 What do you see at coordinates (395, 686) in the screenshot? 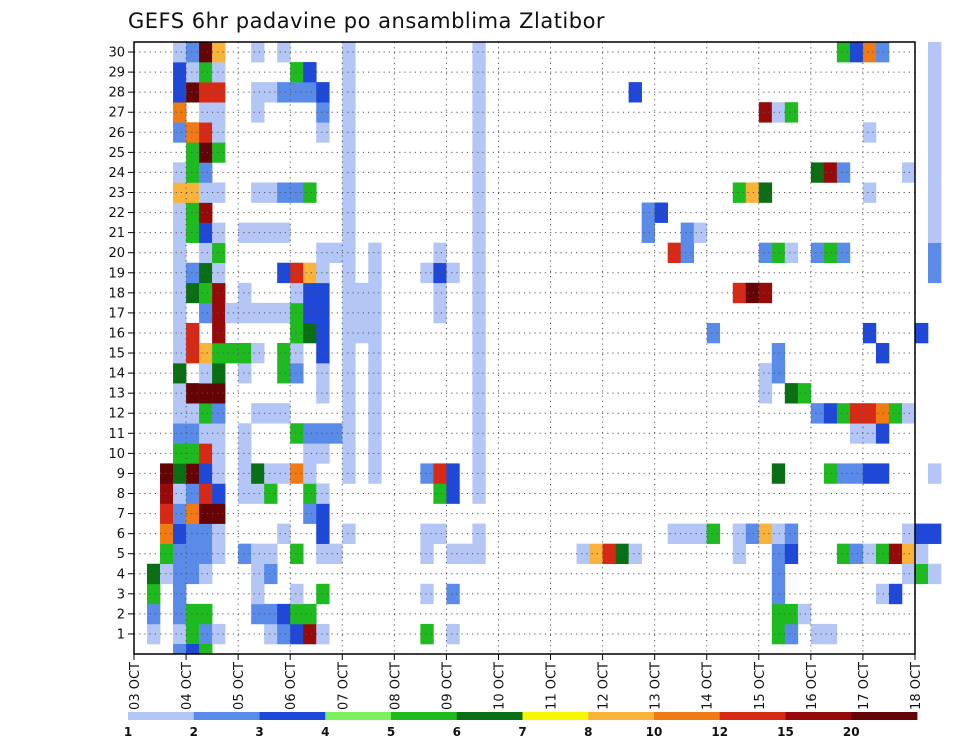
I see `x-tick-label: 08 OCT` at bounding box center [395, 686].